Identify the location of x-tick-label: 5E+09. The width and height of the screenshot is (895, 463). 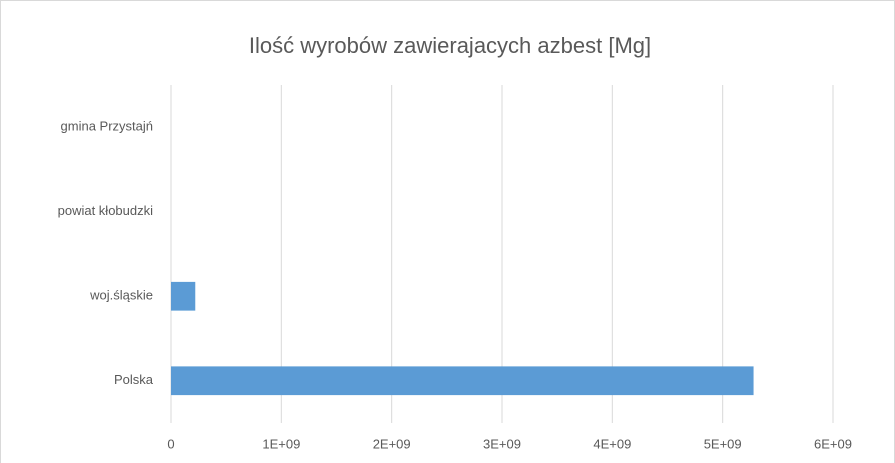
(723, 443).